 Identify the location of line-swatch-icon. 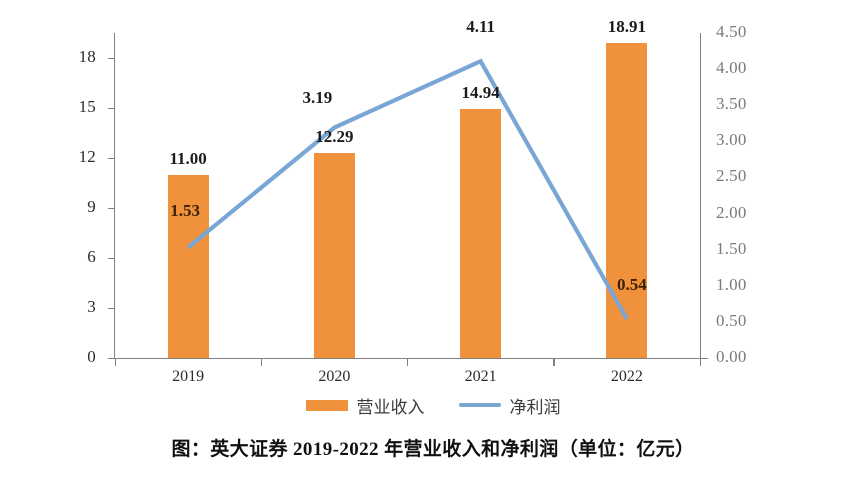
(479, 405).